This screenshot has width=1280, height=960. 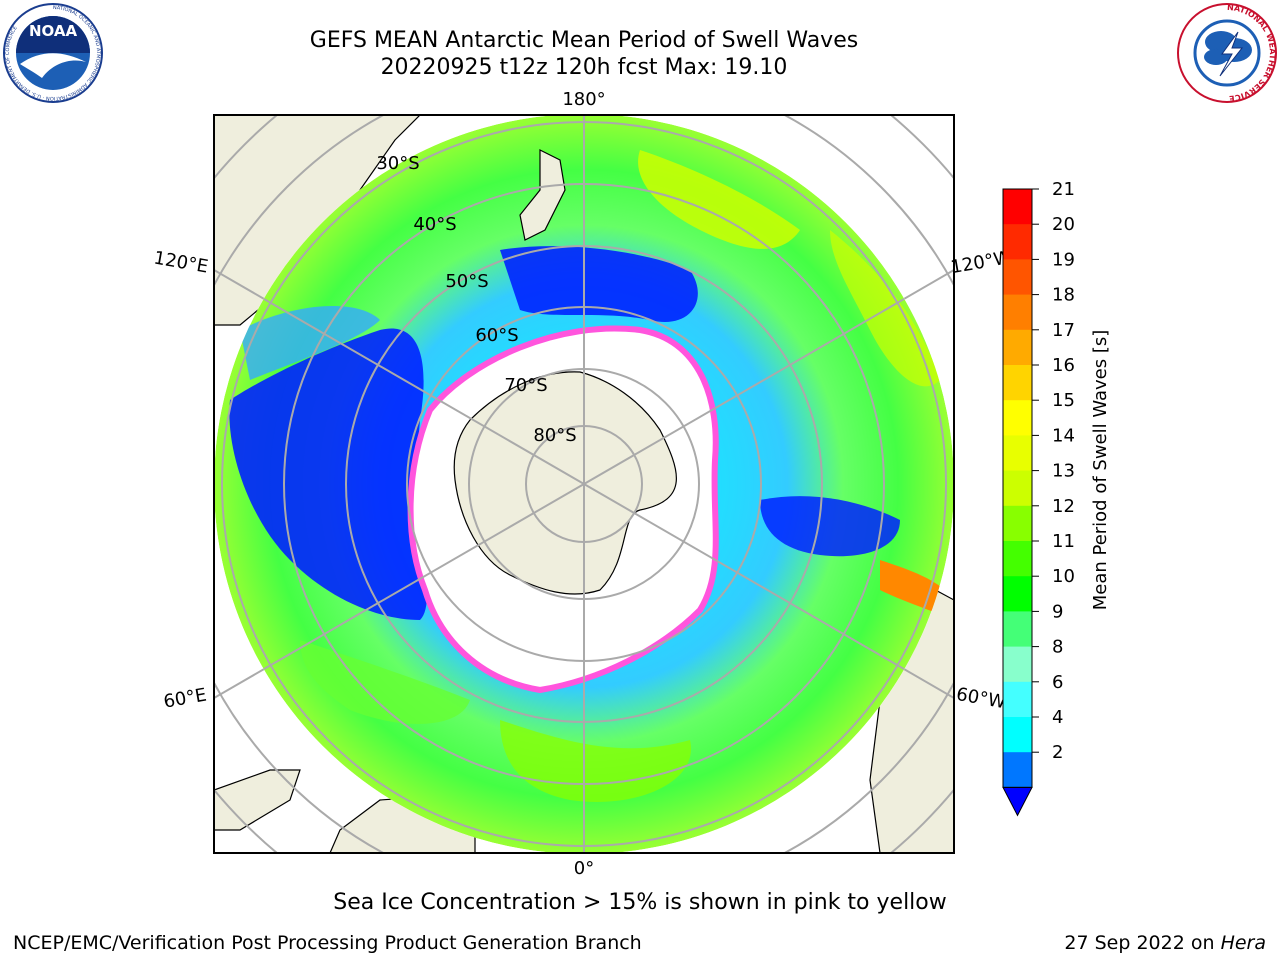 I want to click on lat-label-60s: 60°S, so click(x=496, y=335).